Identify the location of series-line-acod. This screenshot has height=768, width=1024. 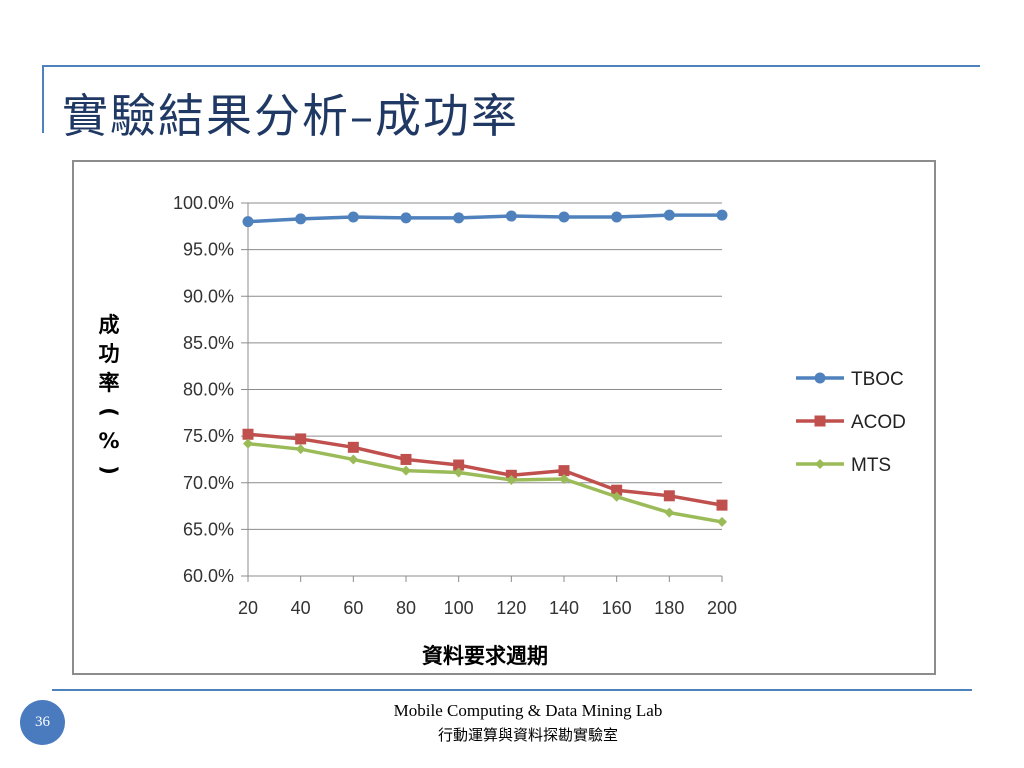
(485, 469).